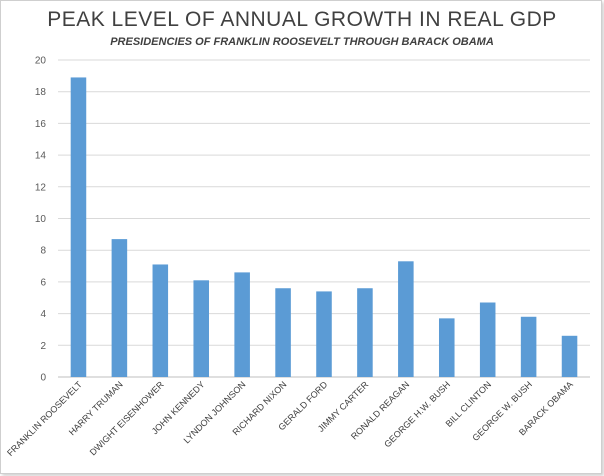 The height and width of the screenshot is (476, 604). Describe the element at coordinates (446, 347) in the screenshot. I see `bar-george-h-w-bush` at that location.